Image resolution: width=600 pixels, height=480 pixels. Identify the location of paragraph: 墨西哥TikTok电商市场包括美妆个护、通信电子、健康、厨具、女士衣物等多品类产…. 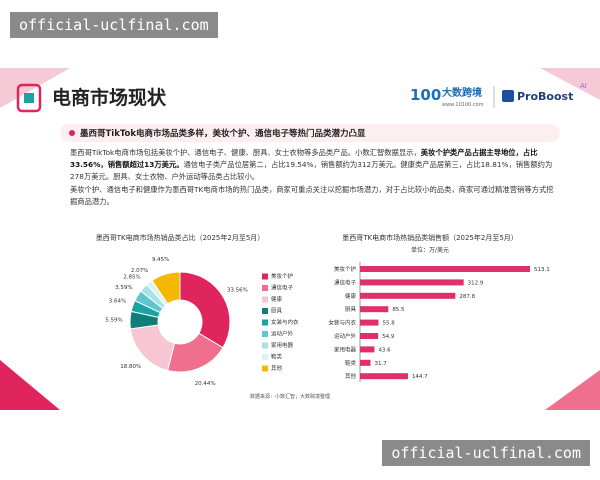
(315, 165).